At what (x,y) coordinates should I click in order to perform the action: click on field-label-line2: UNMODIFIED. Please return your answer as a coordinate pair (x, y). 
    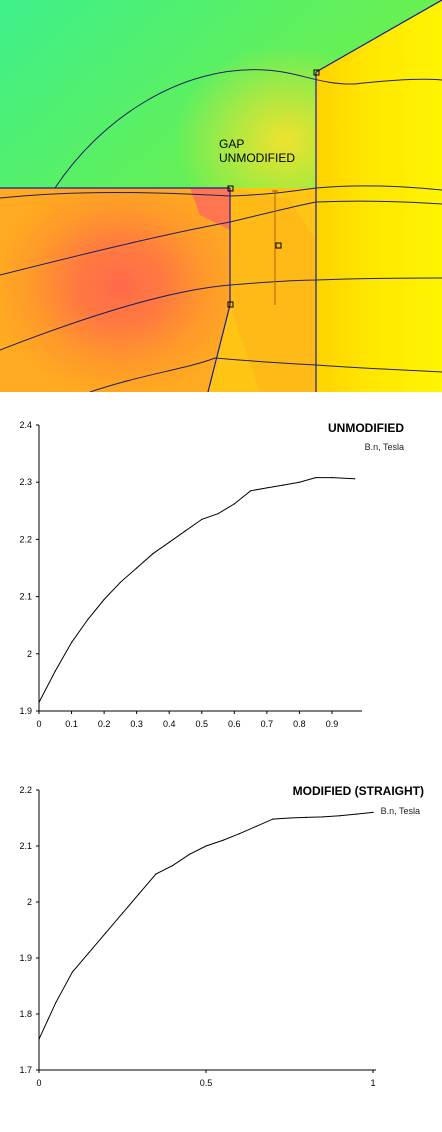
    Looking at the image, I should click on (257, 158).